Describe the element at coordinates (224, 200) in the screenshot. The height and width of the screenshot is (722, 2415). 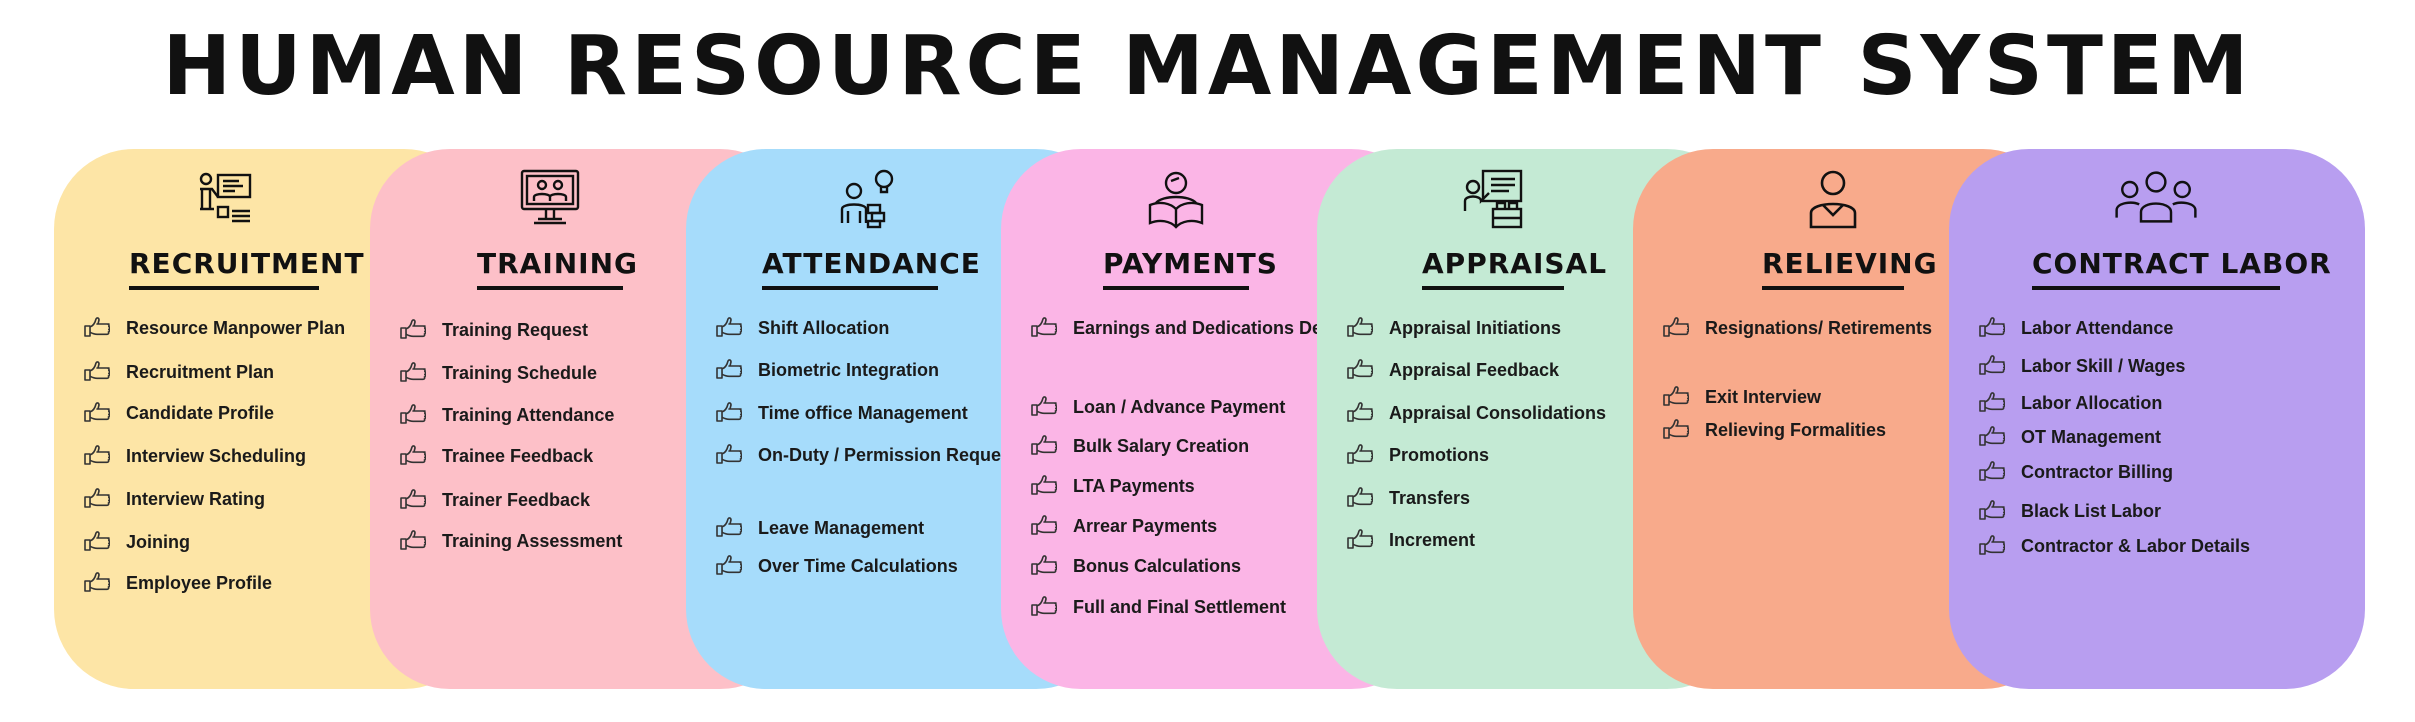
I see `presenter-whiteboard-icon` at that location.